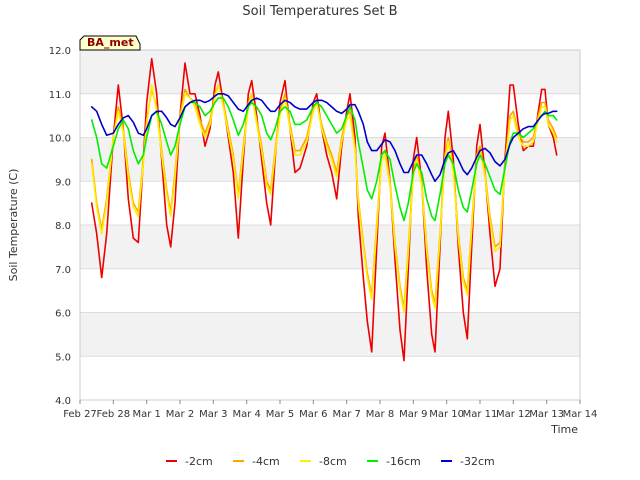  I want to click on y-tick-label: 11.0, so click(60, 95).